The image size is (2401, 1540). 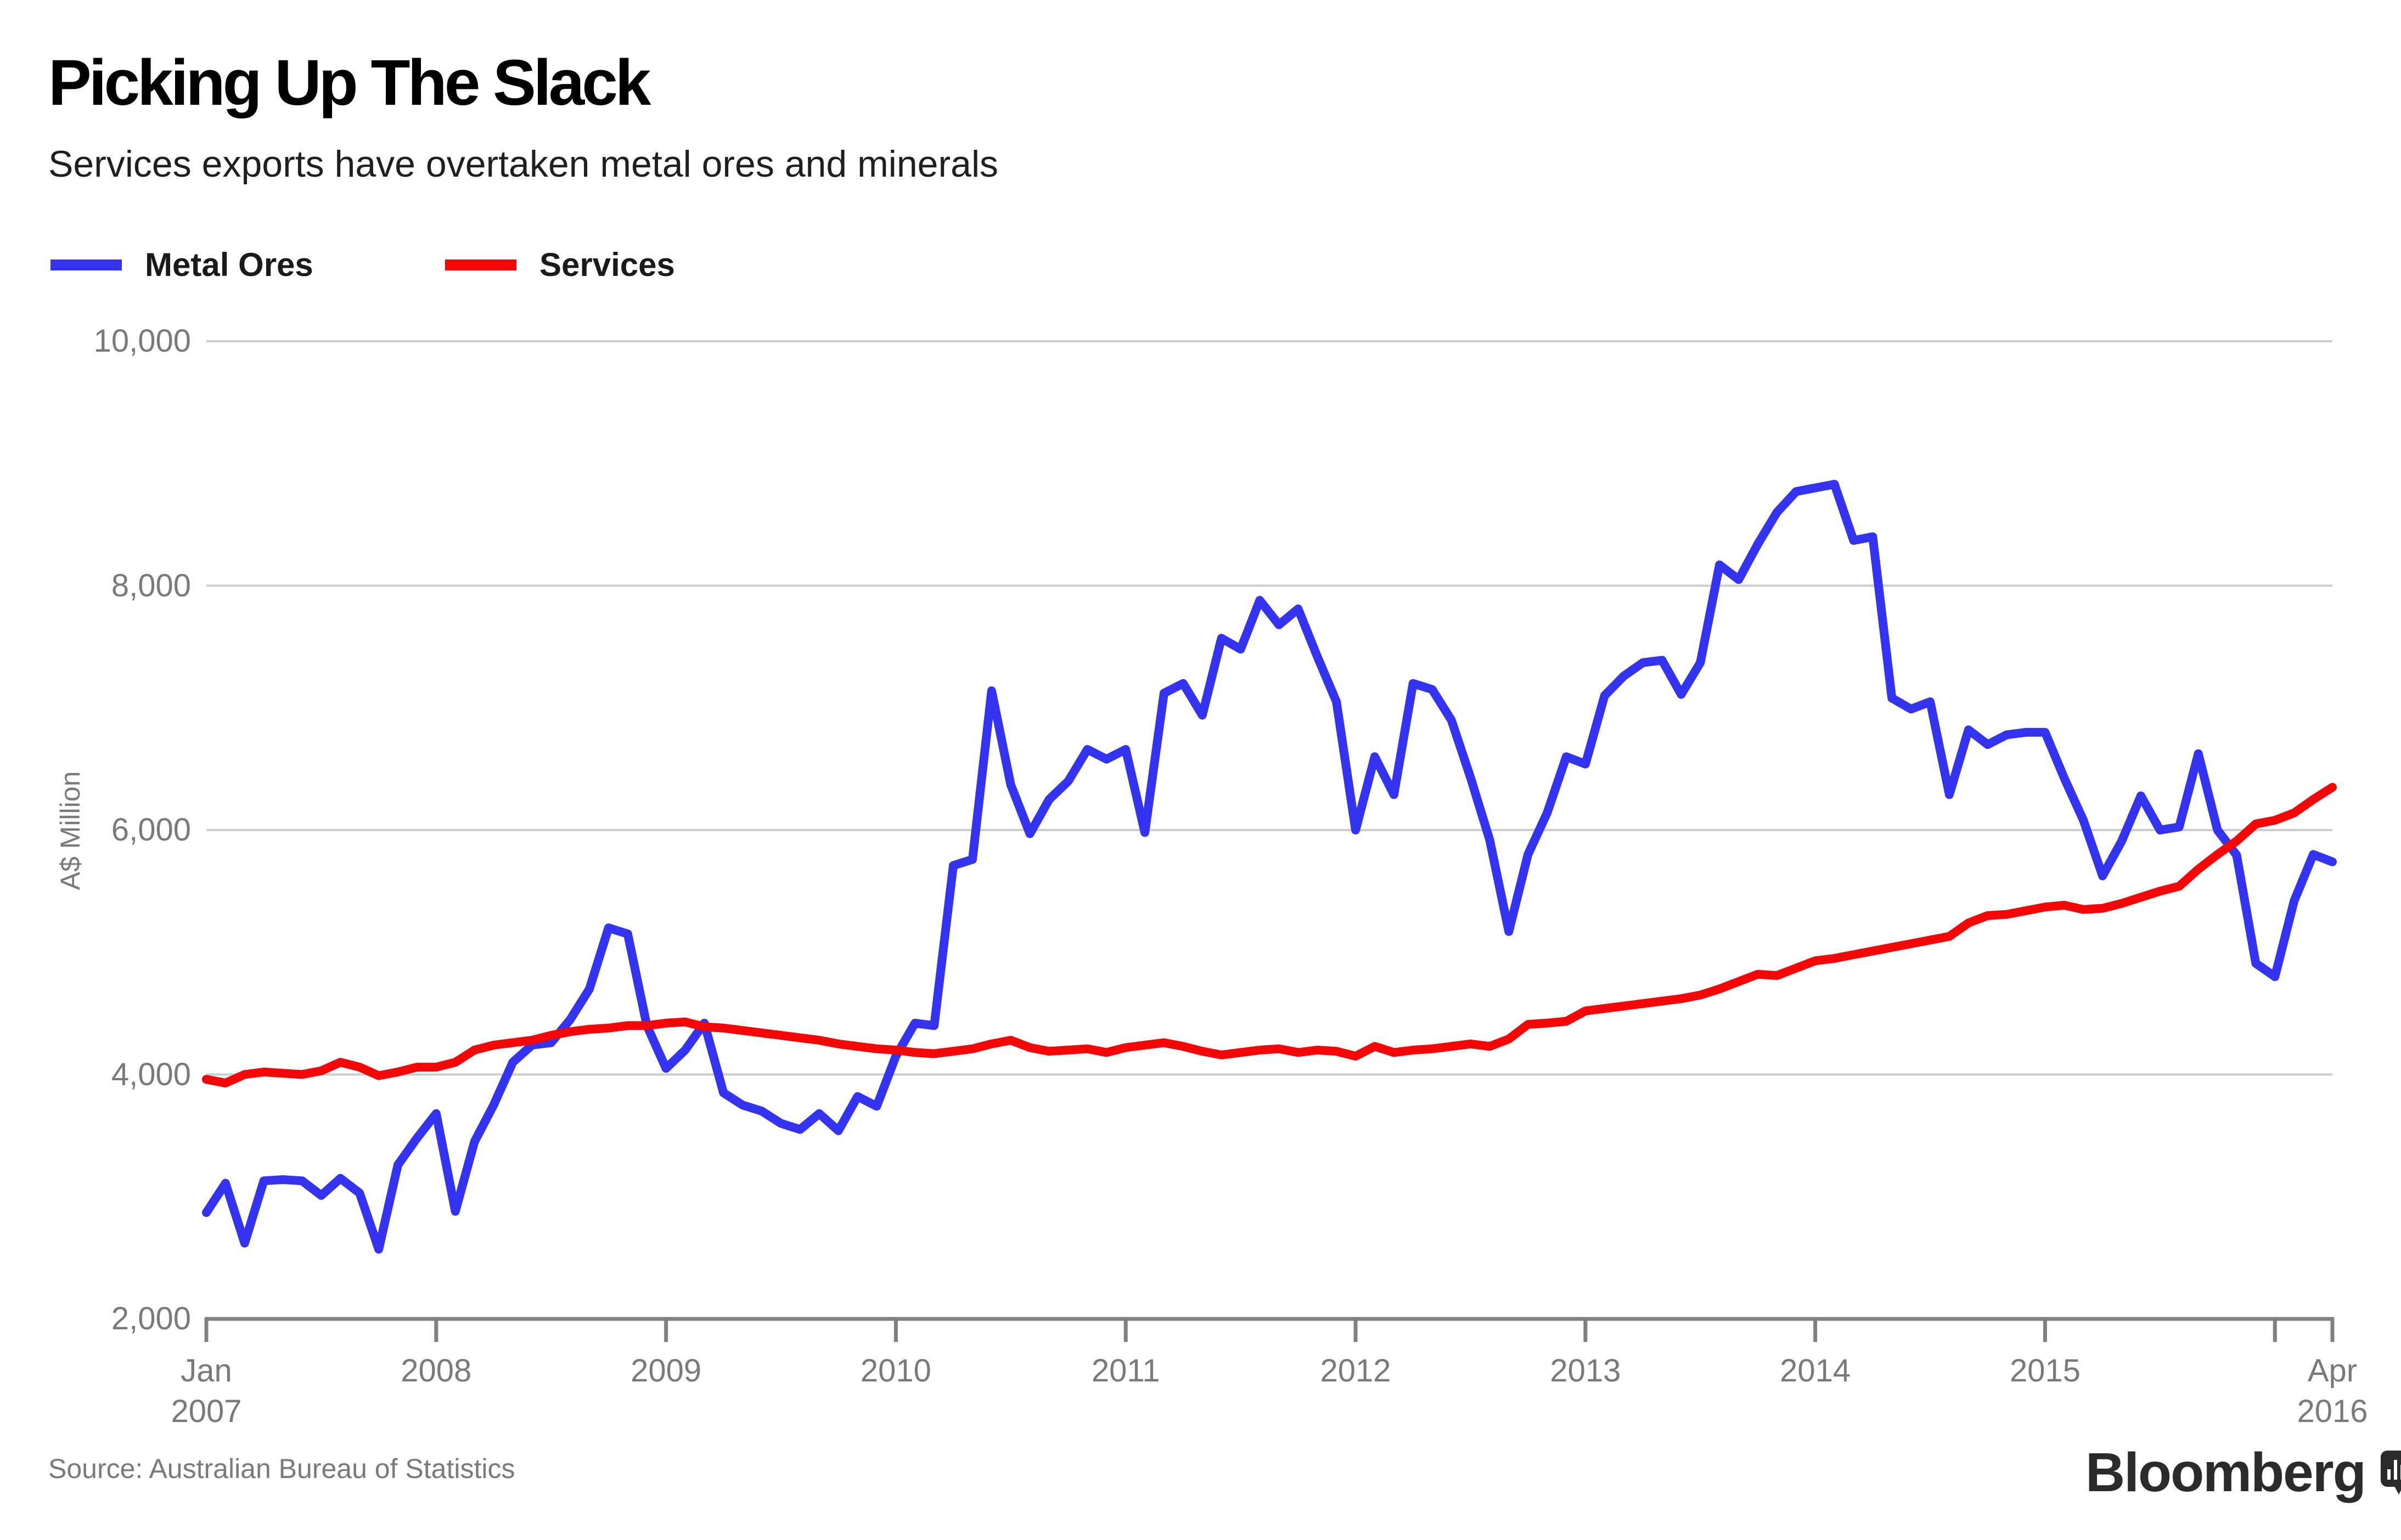 What do you see at coordinates (151, 1318) in the screenshot?
I see `y-tick-label-2,000: 2,000` at bounding box center [151, 1318].